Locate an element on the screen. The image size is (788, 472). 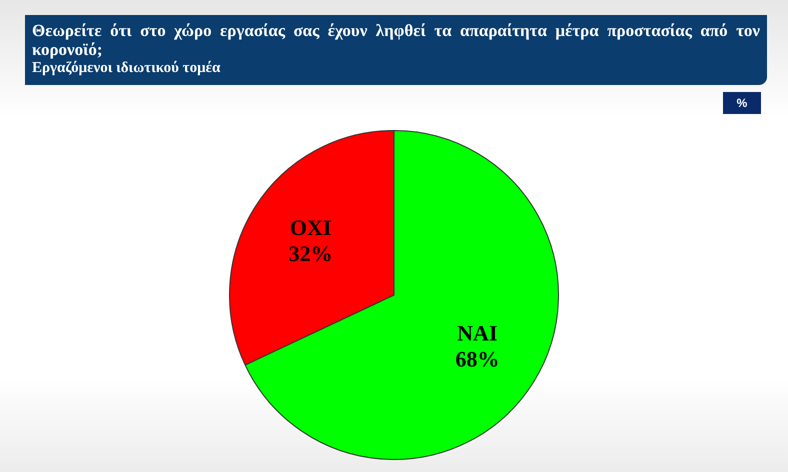
chart-subtitle: Εργαζόμενοι ιδιωτικού τομέα is located at coordinates (127, 68).